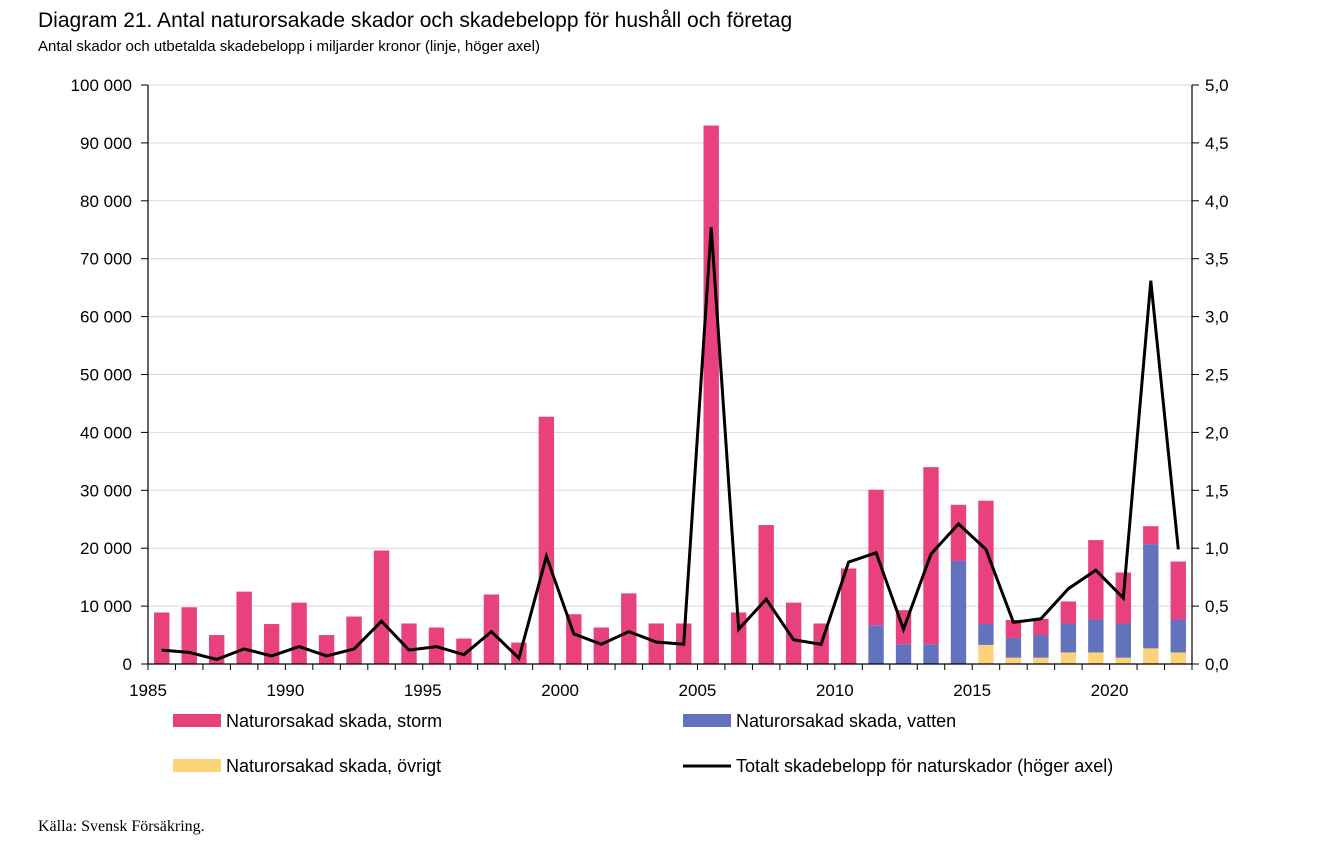 The image size is (1326, 858). Describe the element at coordinates (106, 432) in the screenshot. I see `y-left-tick-label: 40 000` at that location.